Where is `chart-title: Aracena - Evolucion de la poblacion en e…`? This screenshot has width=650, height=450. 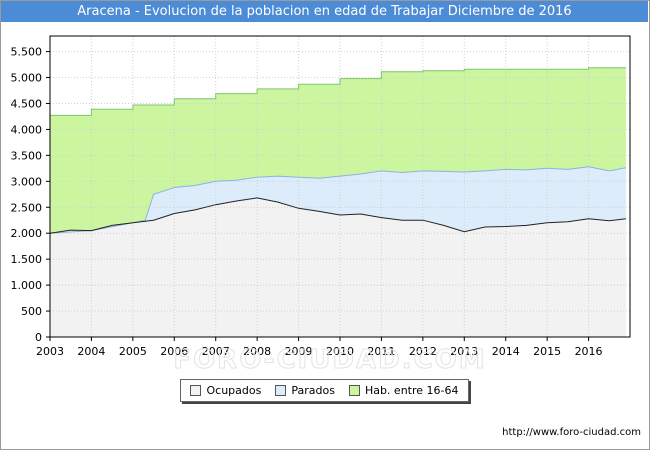
chart-title: Aracena - Evolucion de la poblacion en e… is located at coordinates (324, 11).